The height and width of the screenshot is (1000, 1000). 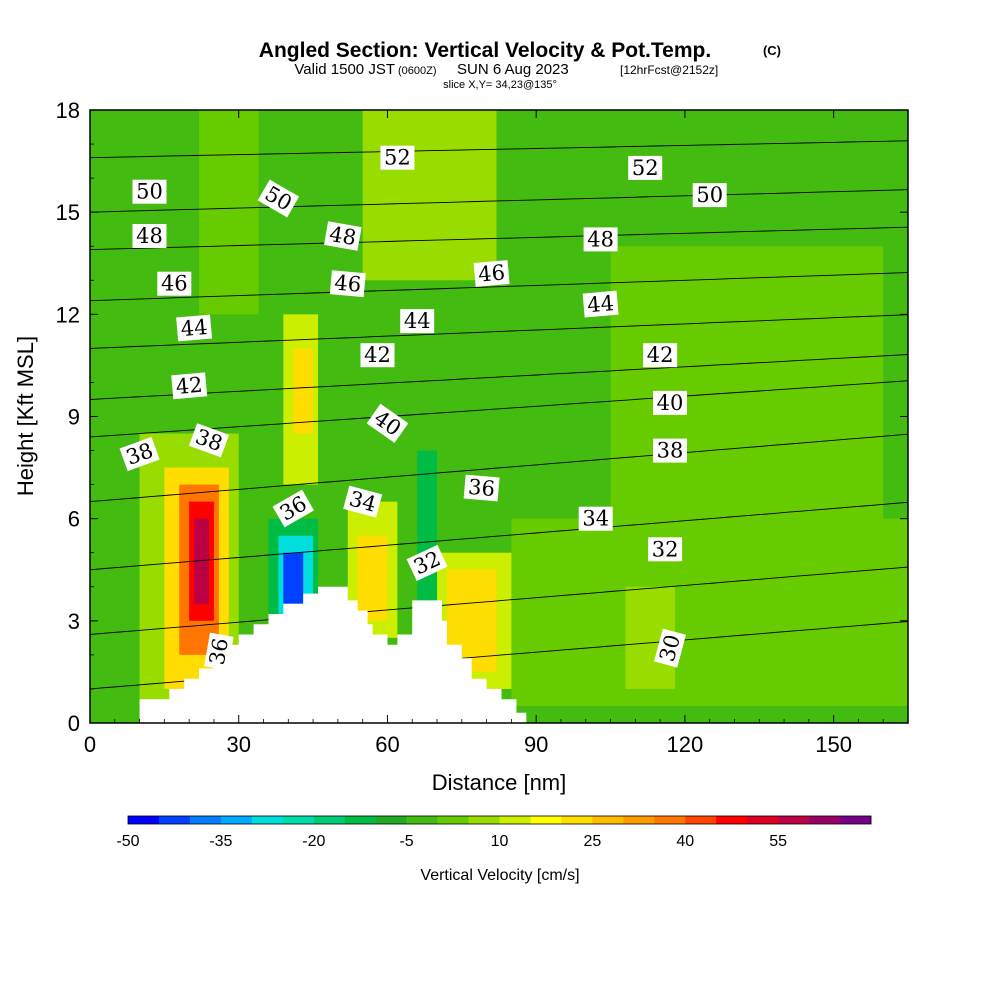 What do you see at coordinates (344, 69) in the screenshot?
I see `valid-prefix: Valid 1500 JST` at bounding box center [344, 69].